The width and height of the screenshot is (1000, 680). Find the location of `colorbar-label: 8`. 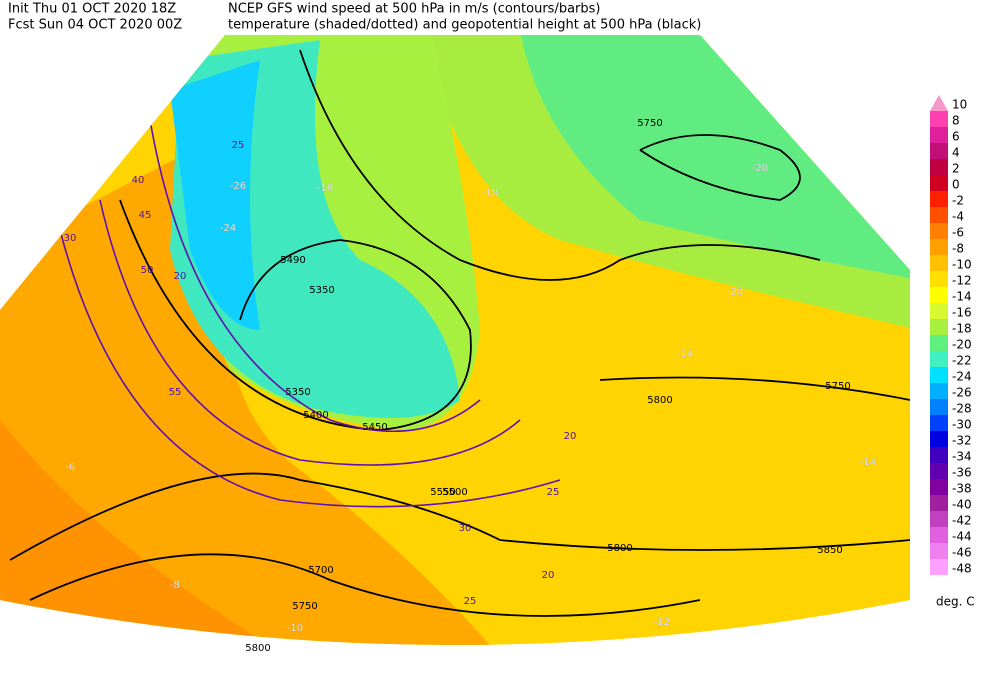

colorbar-label: 8 is located at coordinates (956, 121).